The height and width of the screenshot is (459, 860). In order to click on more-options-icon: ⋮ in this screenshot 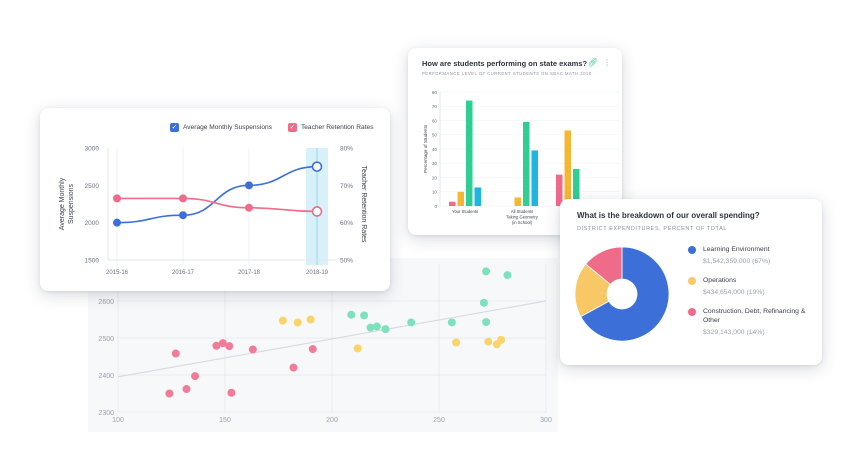, I will do `click(607, 62)`.